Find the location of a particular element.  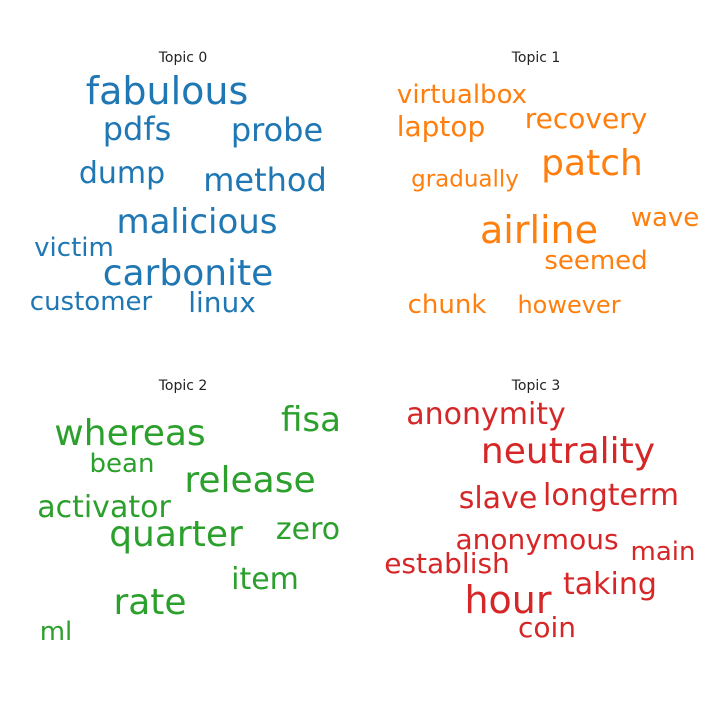

topic-0-word-7: carbonite is located at coordinates (188, 273).